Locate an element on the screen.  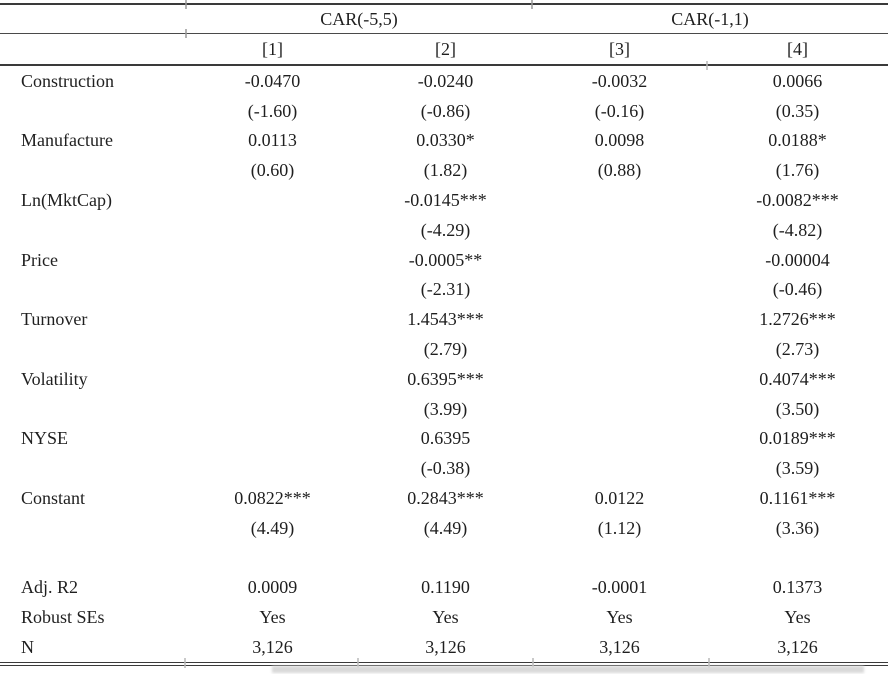
value-cell: (0.88) is located at coordinates (619, 170).